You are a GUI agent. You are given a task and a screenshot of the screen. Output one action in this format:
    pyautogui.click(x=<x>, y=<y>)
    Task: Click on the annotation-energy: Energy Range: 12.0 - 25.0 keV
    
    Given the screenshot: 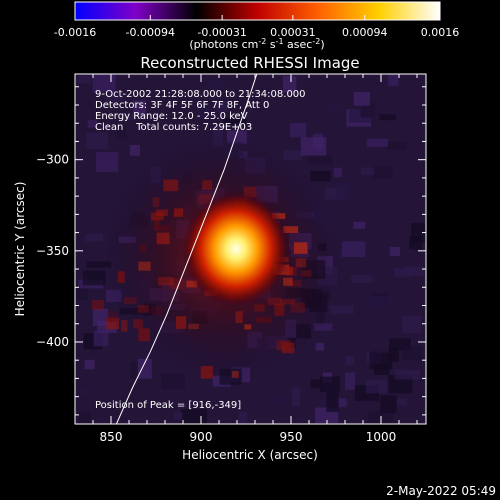 What is the action you would take?
    pyautogui.click(x=171, y=116)
    